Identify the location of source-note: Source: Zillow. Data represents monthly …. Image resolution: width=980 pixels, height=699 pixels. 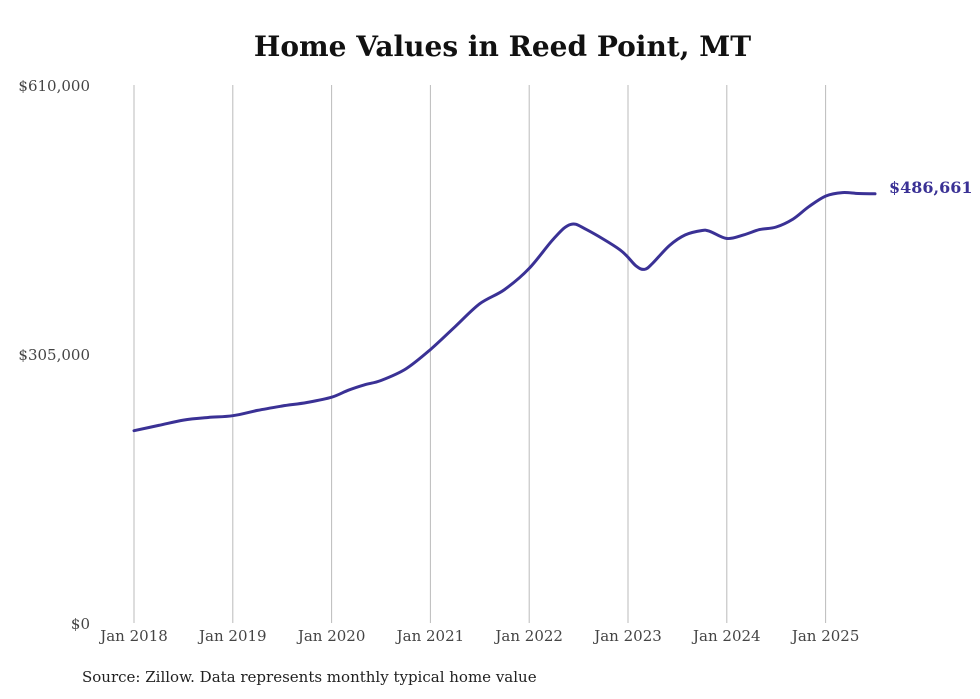
(309, 677).